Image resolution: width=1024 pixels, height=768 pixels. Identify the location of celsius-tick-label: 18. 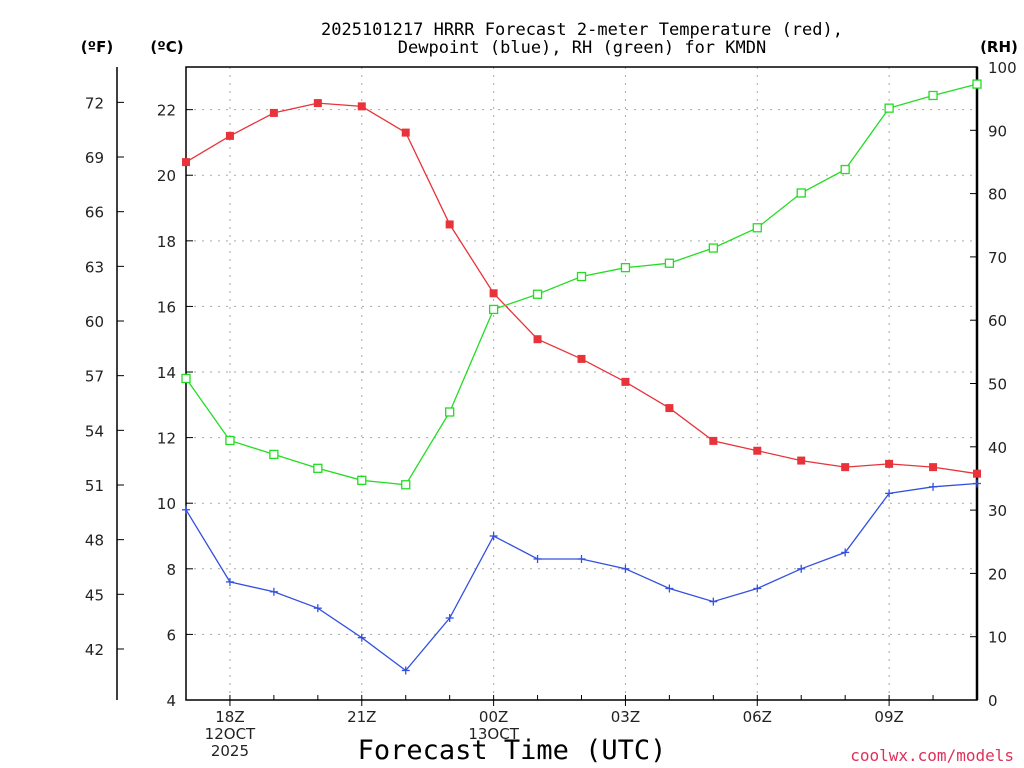
(166, 242).